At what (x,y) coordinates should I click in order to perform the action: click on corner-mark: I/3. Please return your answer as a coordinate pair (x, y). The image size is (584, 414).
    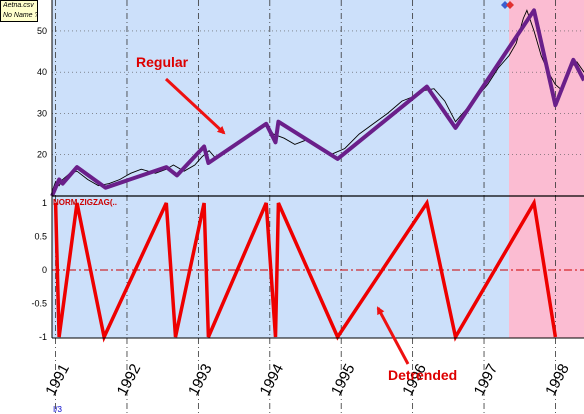
    Looking at the image, I should click on (57, 409).